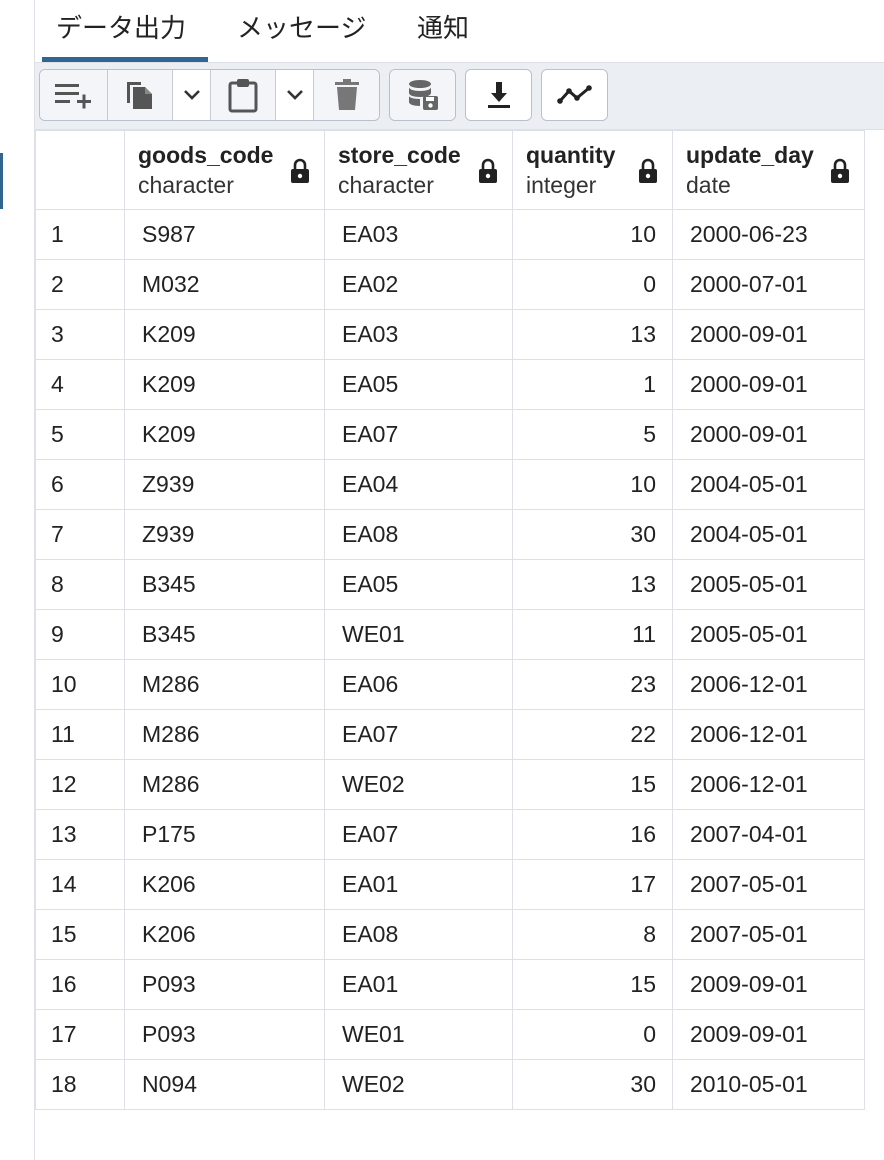  I want to click on update-day-cell: 2004-05-01, so click(768, 484).